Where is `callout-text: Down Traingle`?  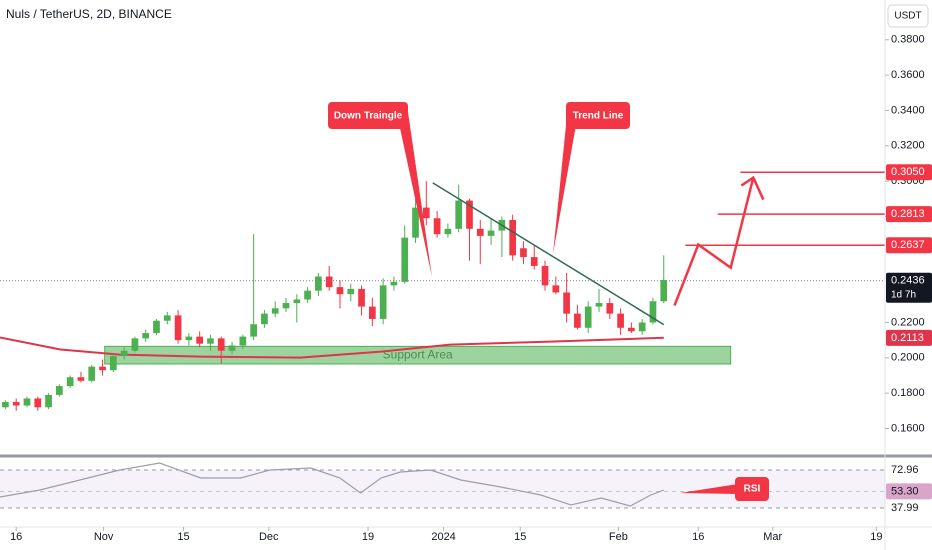 callout-text: Down Traingle is located at coordinates (368, 116).